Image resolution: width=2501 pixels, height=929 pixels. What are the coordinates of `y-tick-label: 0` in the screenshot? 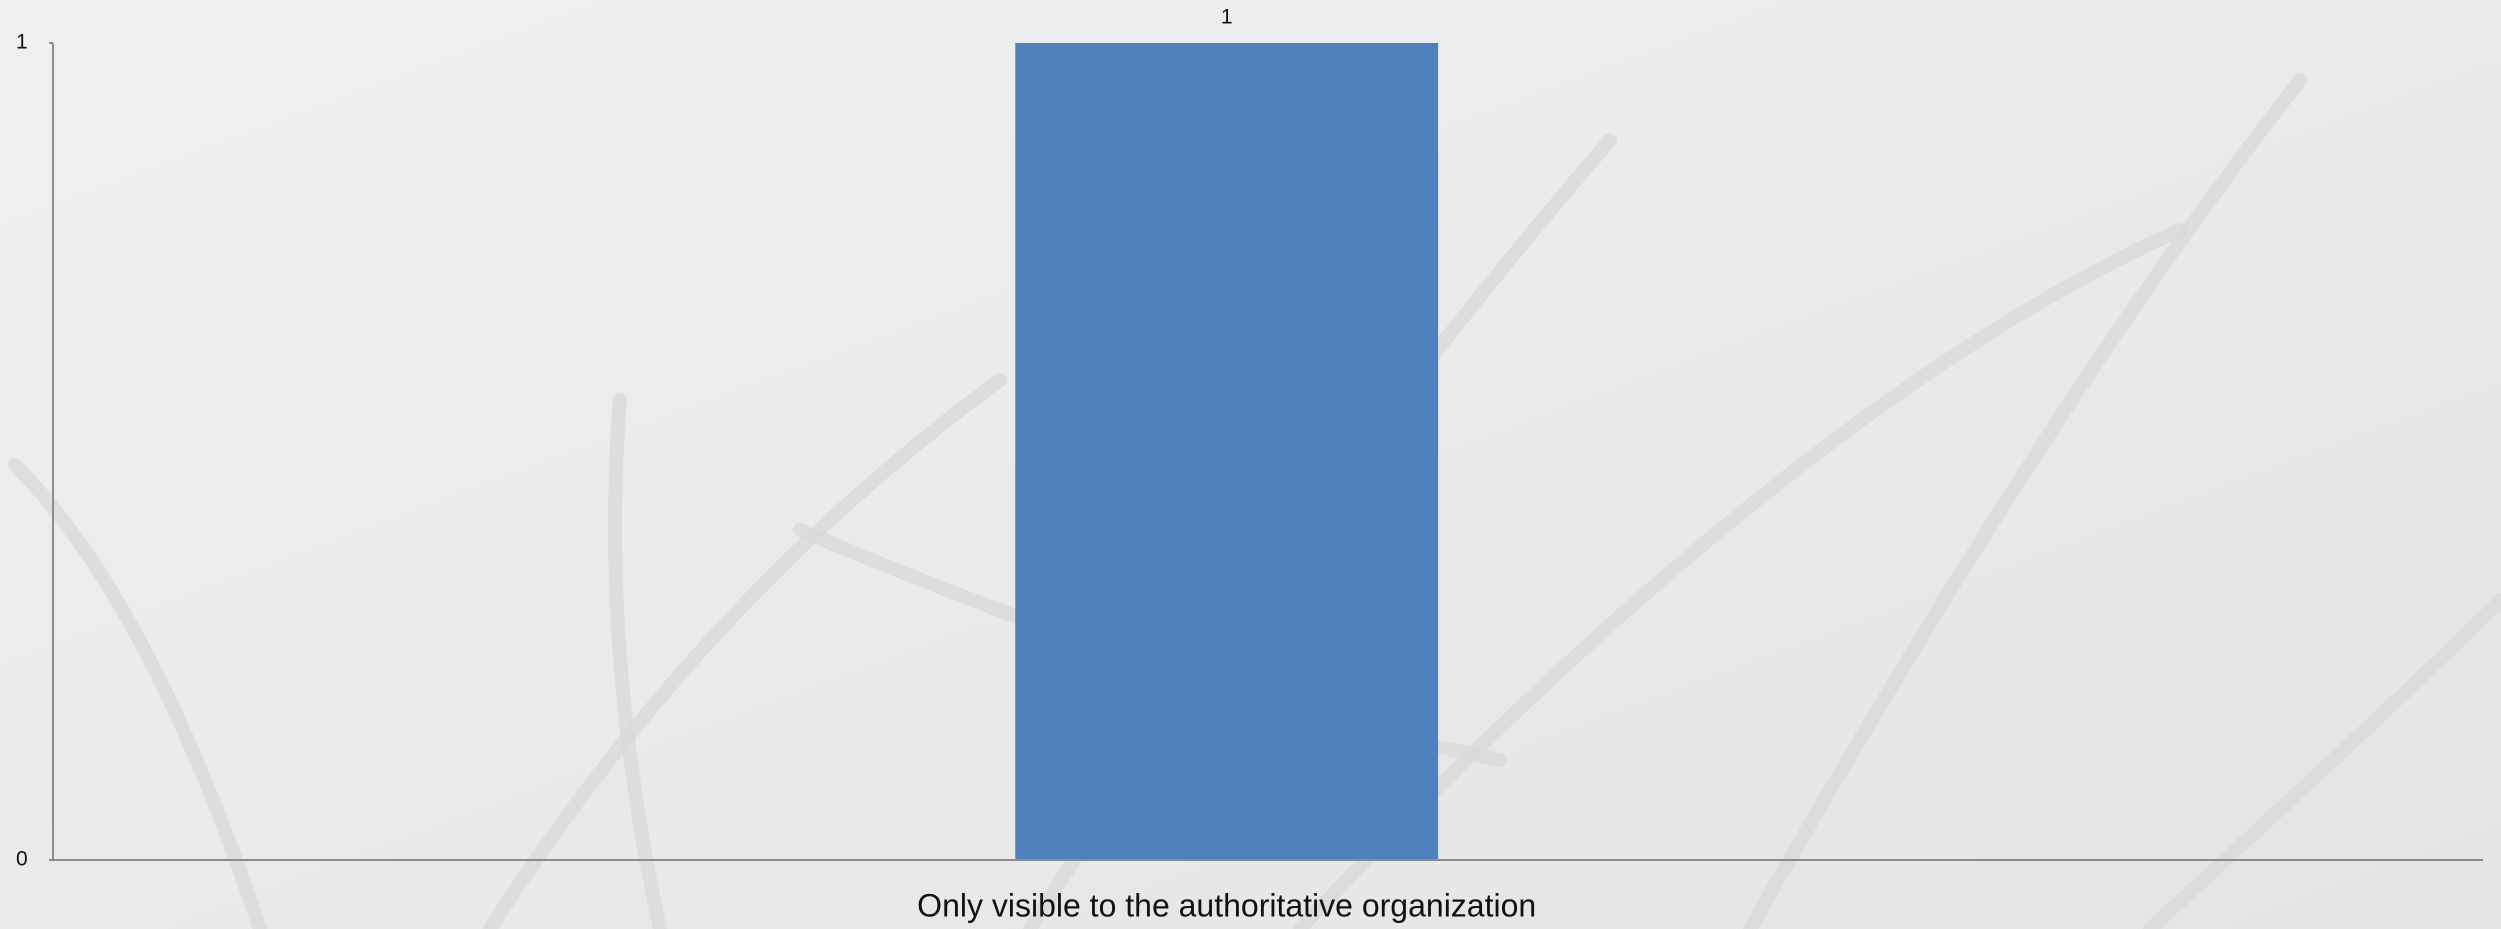 It's located at (22, 859).